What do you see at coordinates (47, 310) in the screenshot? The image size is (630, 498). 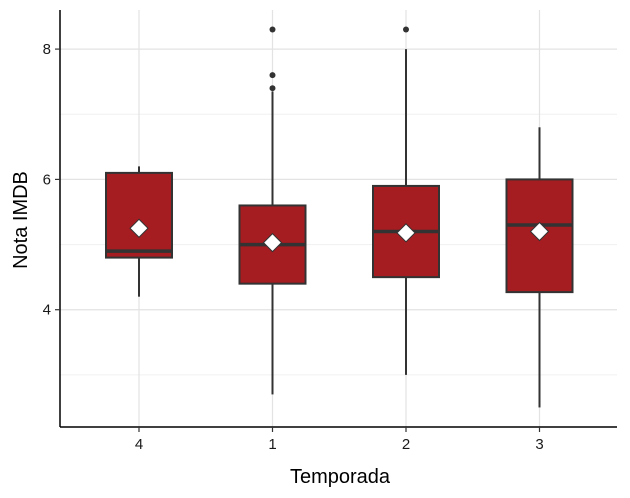 I see `y-tick-label: 4` at bounding box center [47, 310].